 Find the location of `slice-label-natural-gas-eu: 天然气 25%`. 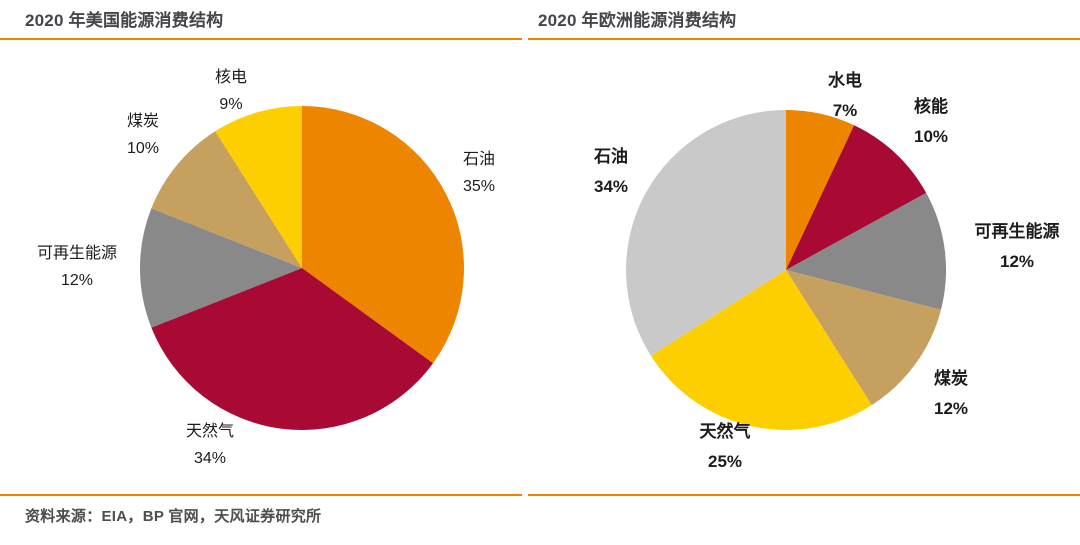

slice-label-natural-gas-eu: 天然气 25% is located at coordinates (725, 447).